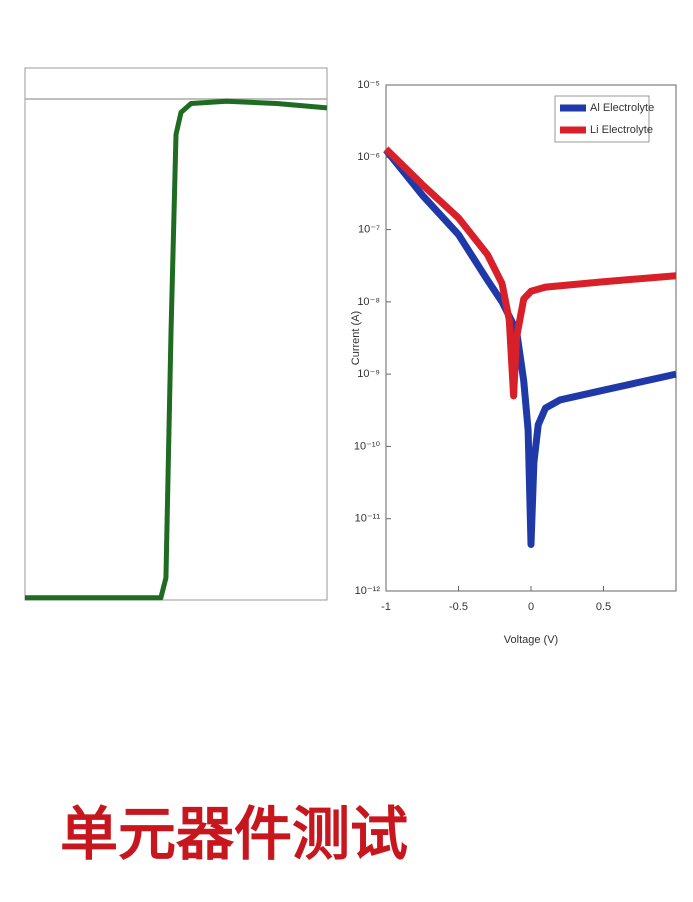  I want to click on y-tick-label: 10⁻⁶, so click(368, 157).